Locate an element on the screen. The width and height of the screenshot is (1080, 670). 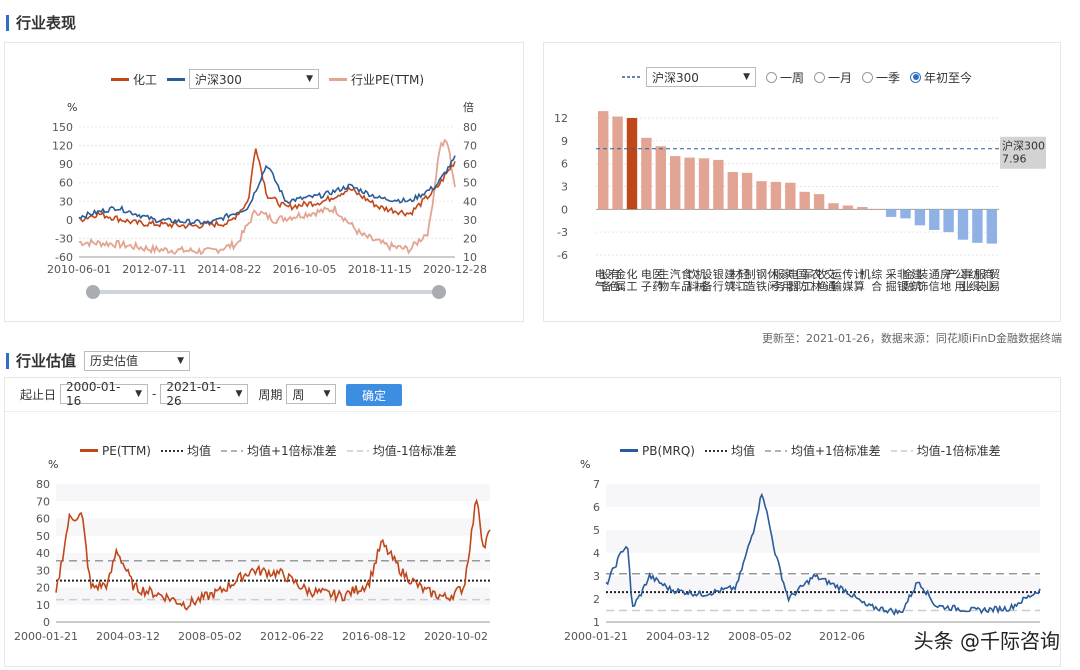
radio-week: 一周 is located at coordinates (785, 77).